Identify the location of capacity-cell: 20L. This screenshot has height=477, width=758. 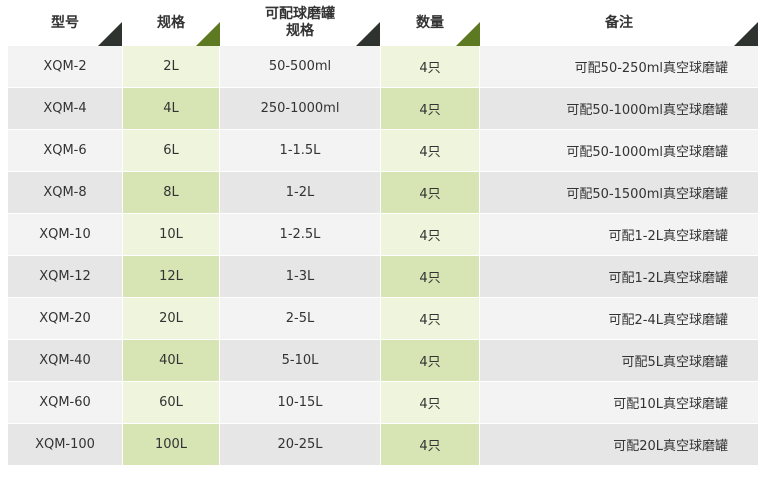
(171, 319).